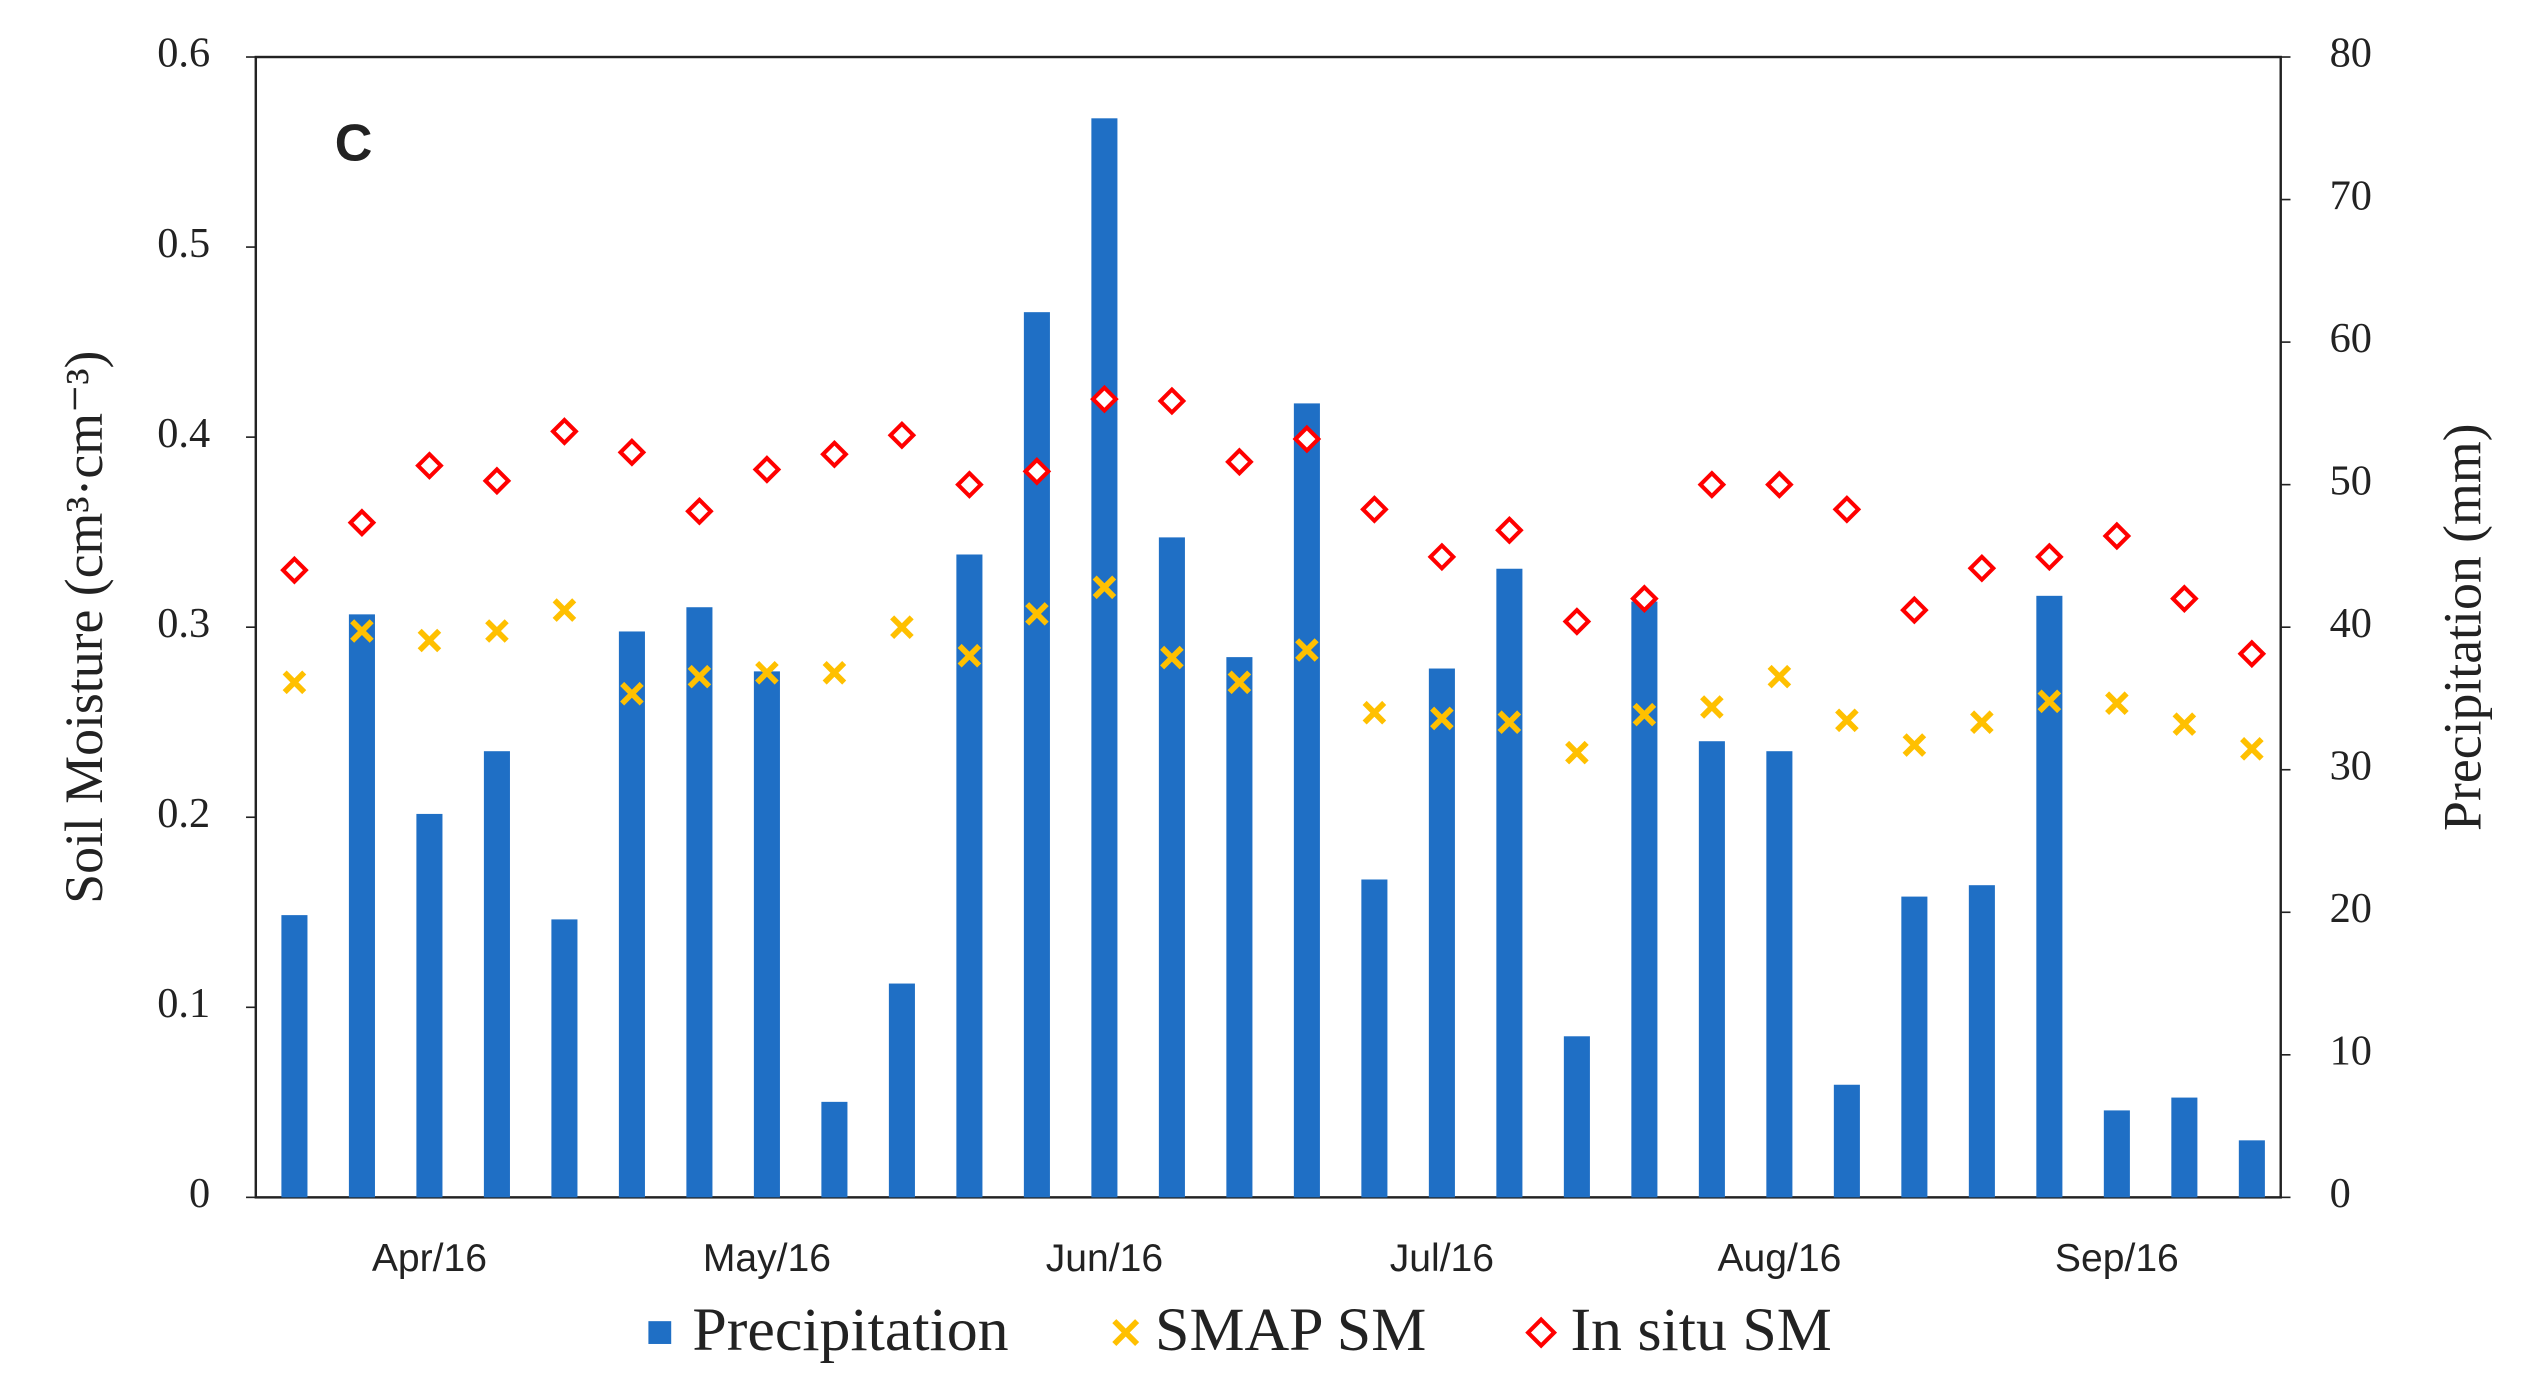 This screenshot has width=2530, height=1379. Describe the element at coordinates (2351, 623) in the screenshot. I see `y2-tick-label: 40` at that location.